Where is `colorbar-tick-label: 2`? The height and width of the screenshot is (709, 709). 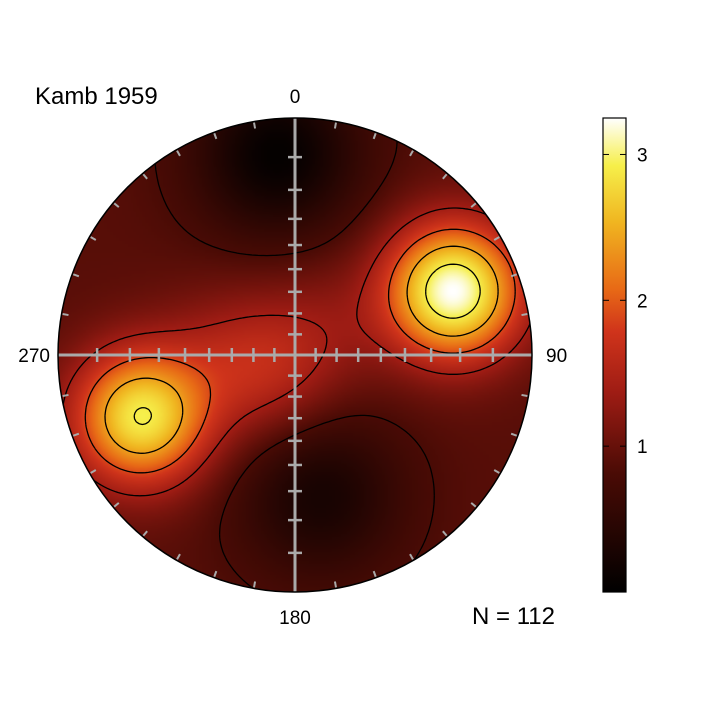 colorbar-tick-label: 2 is located at coordinates (642, 301).